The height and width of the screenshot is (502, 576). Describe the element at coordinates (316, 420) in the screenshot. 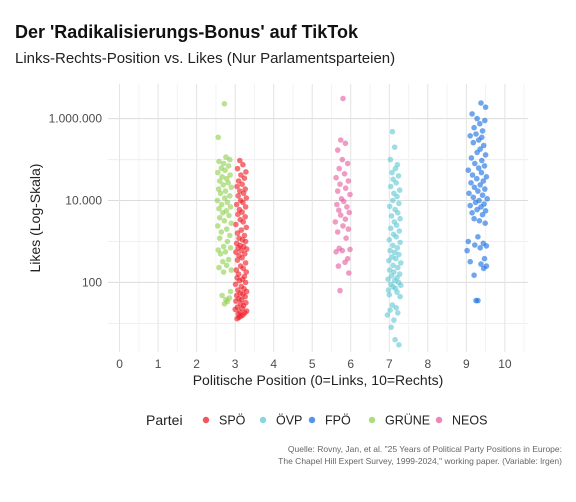

I see `legend: Partei SPÖ ÖVP FPÖ GRÜNE NEOS` at that location.